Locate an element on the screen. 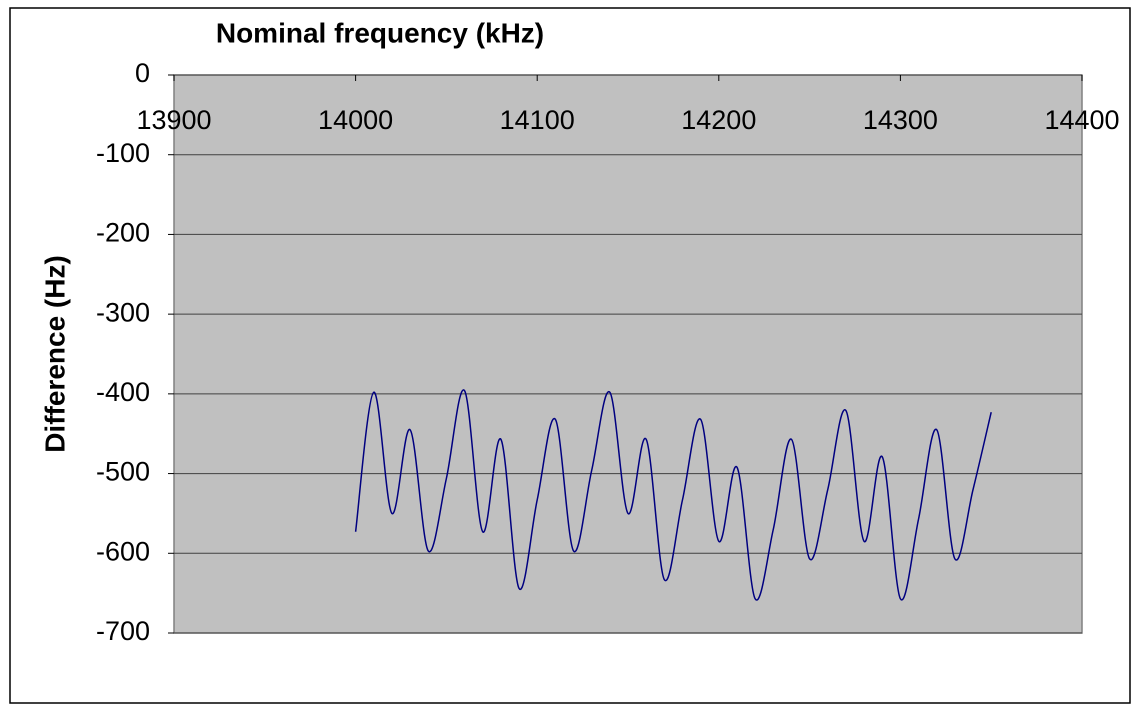 This screenshot has height=711, width=1139. x-axis-title: Nominal frequency (kHz) is located at coordinates (380, 32).